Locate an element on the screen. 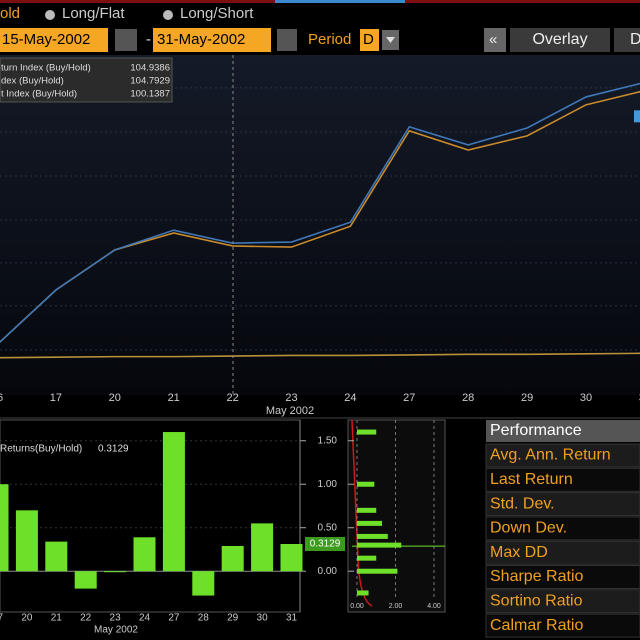  performance-header is located at coordinates (563, 431).